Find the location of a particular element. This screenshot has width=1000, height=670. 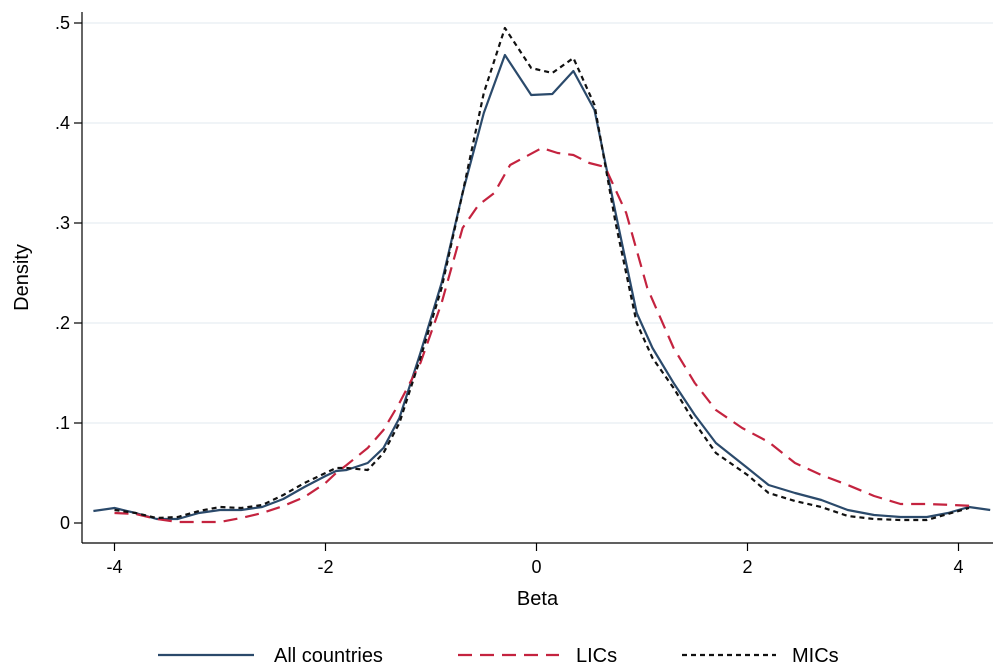

x-tick-label: -4 is located at coordinates (114, 567).